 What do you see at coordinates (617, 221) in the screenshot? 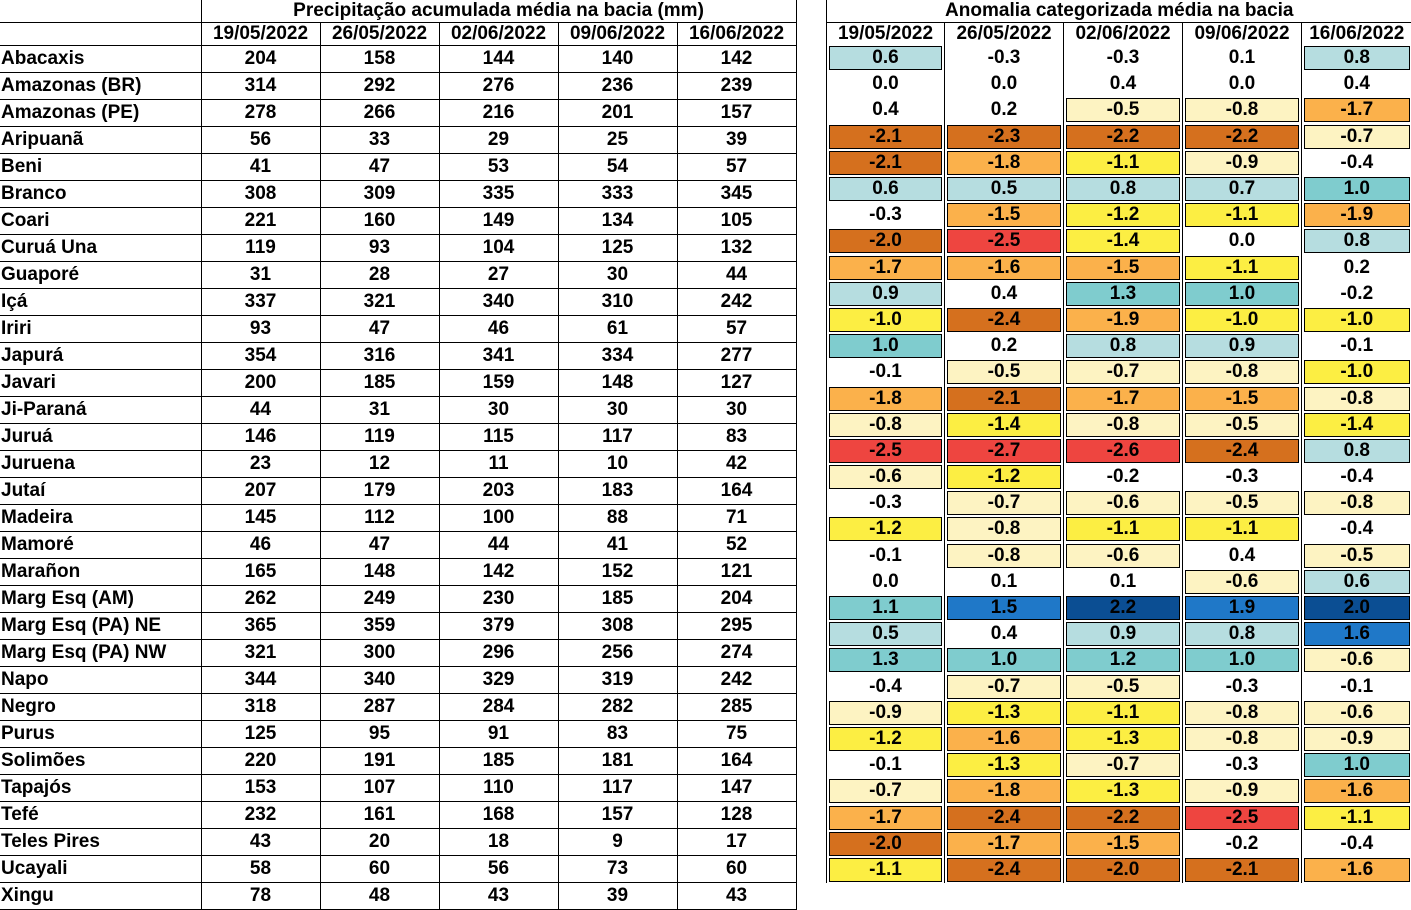
I see `precip-value: 134` at bounding box center [617, 221].